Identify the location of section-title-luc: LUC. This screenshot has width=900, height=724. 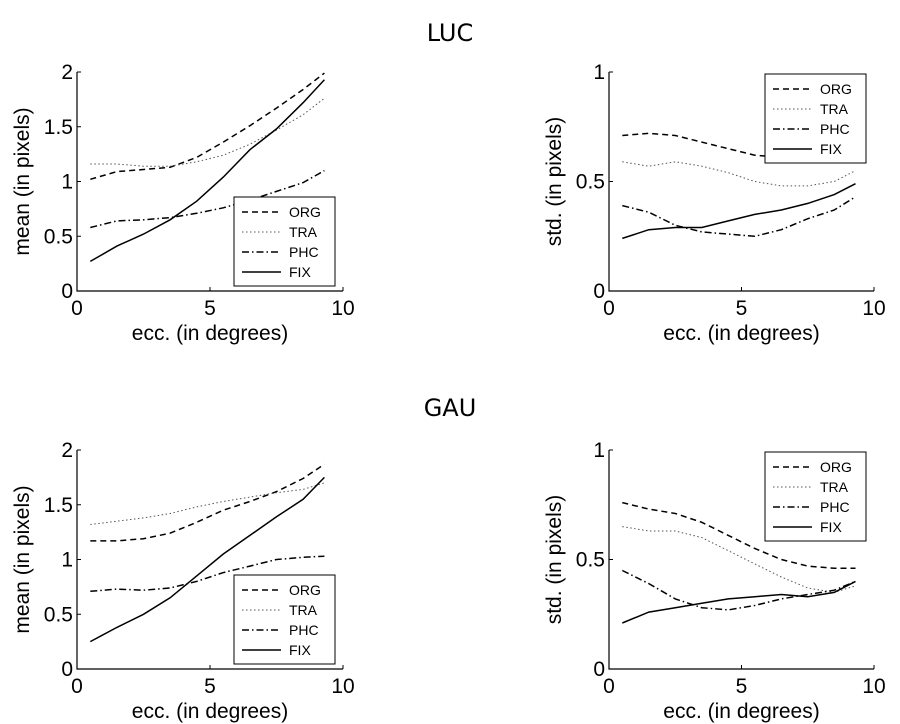
(450, 33).